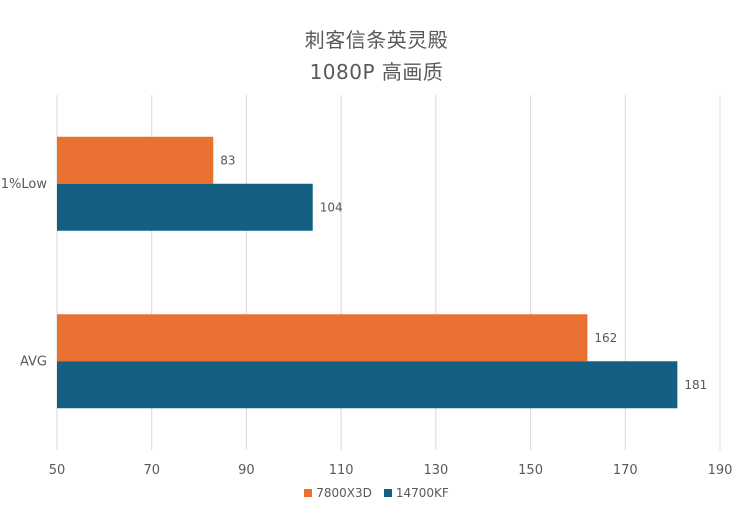 The image size is (753, 515). Describe the element at coordinates (308, 493) in the screenshot. I see `legend-swatch-7800x3d` at that location.